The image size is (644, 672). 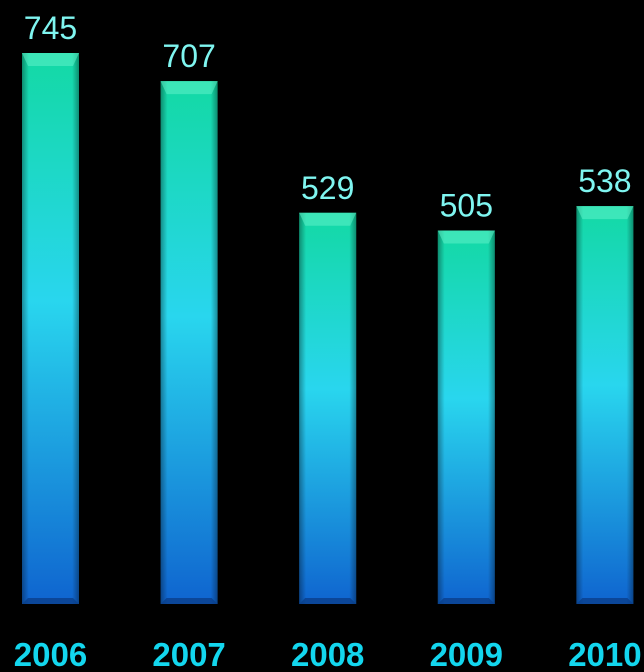 I want to click on category-label-2006: 2006, so click(x=50, y=654).